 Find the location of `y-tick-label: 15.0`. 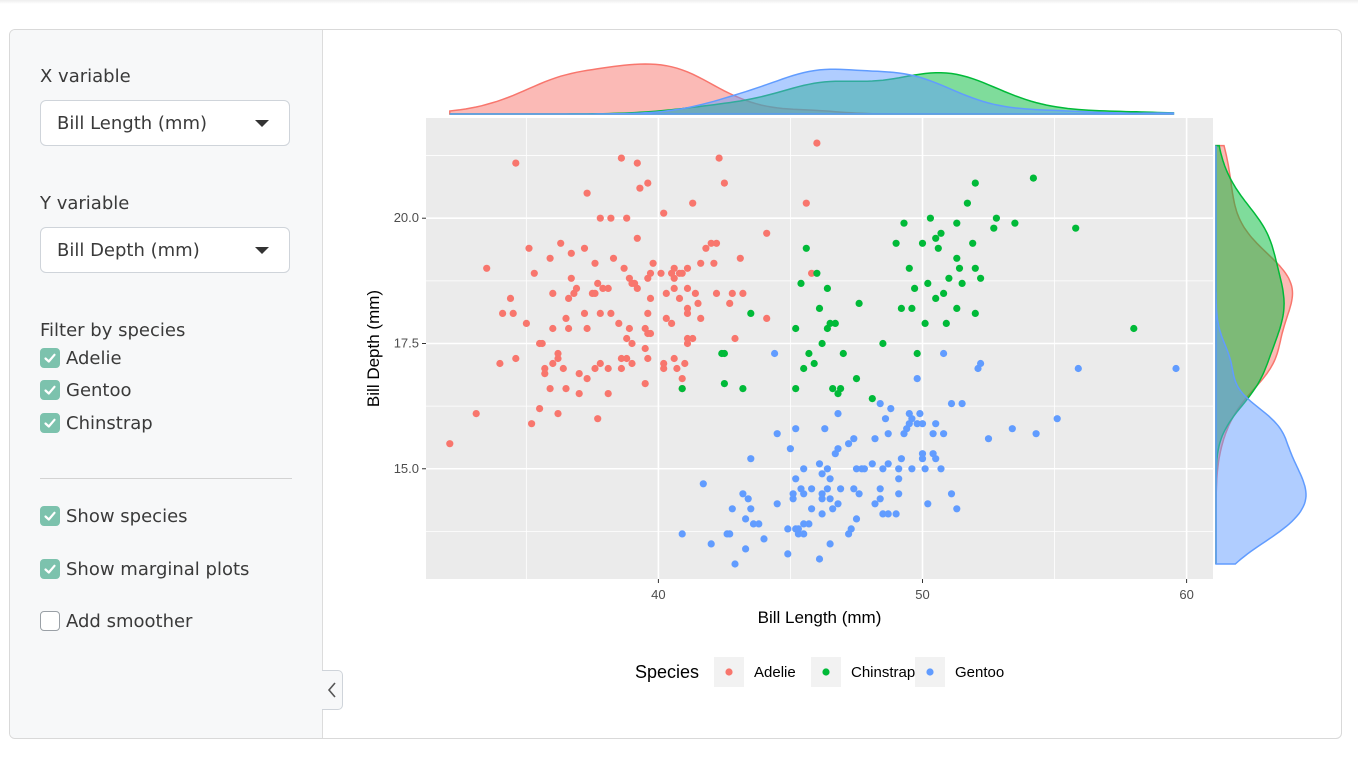

y-tick-label: 15.0 is located at coordinates (406, 468).